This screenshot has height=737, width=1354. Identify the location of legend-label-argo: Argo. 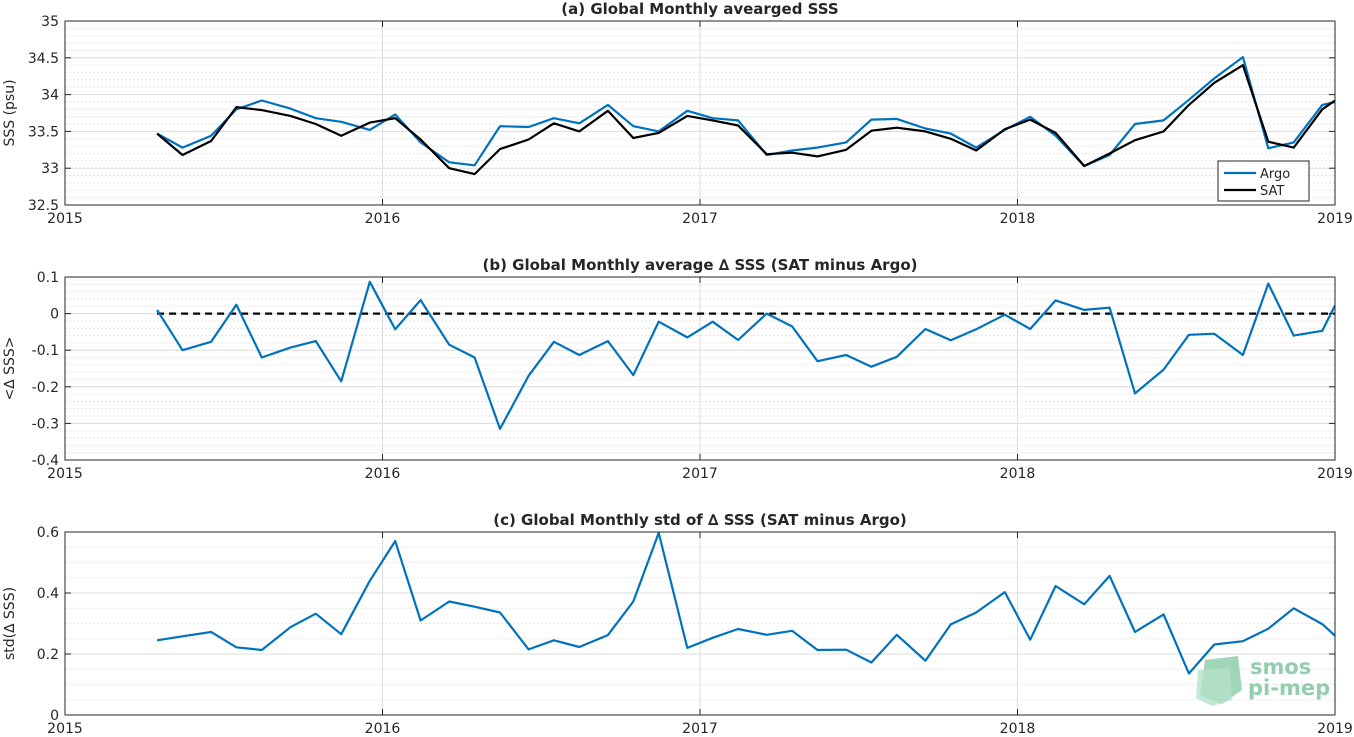
(1275, 174).